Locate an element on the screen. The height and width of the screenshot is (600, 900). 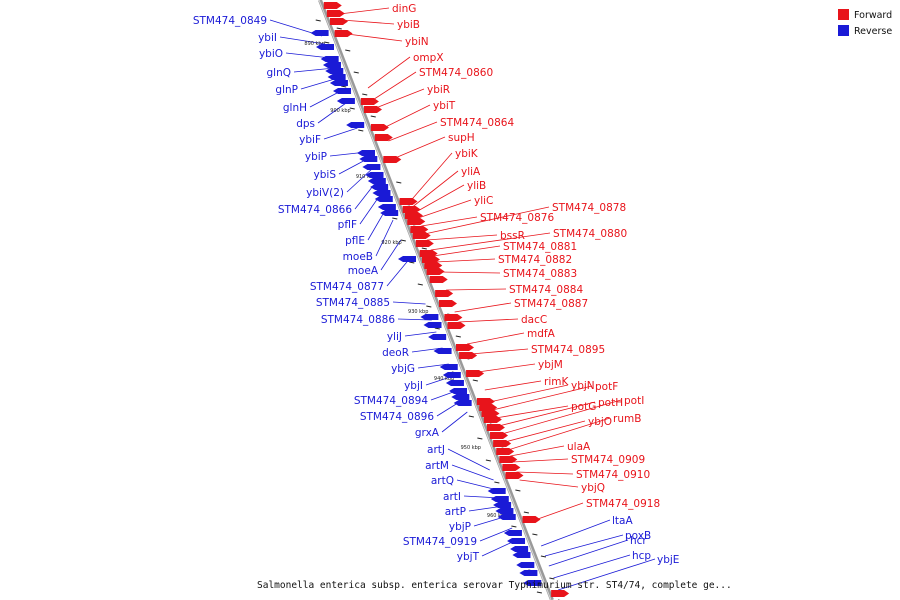
gene-label-forward: STM474_0878 is located at coordinates (589, 208).